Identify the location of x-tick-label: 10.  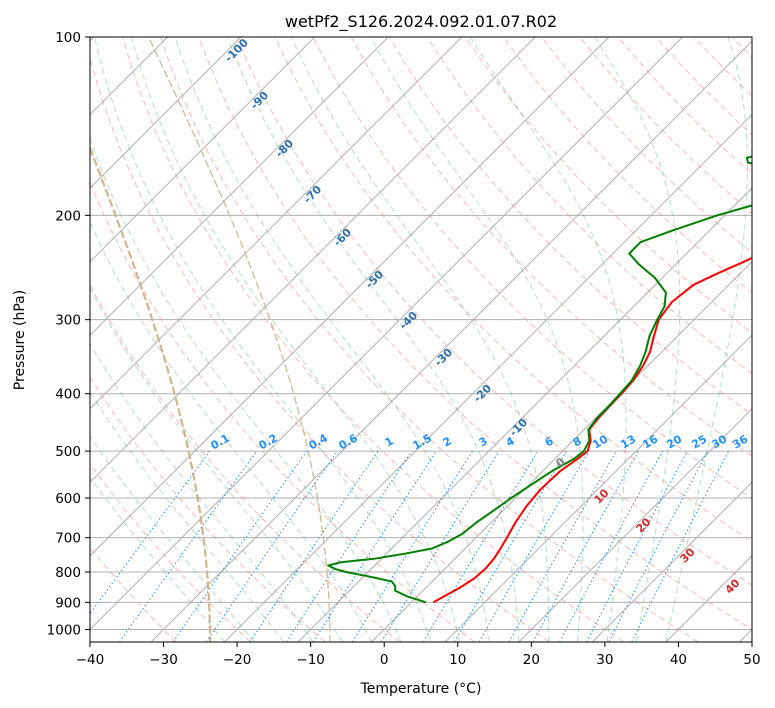
(457, 660).